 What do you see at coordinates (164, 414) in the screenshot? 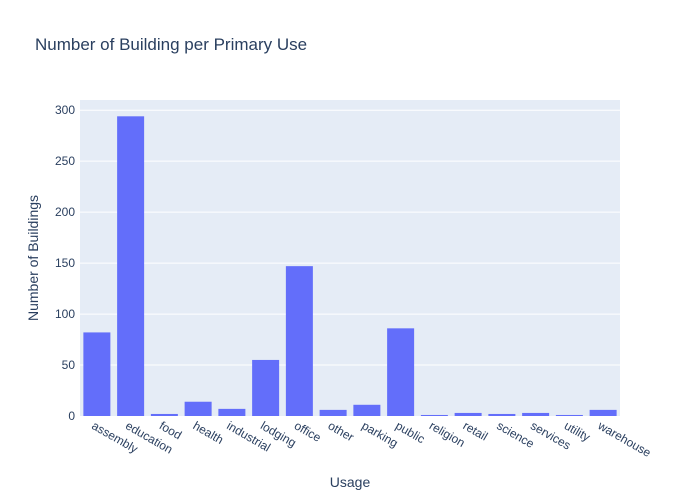
I see `bar-food` at bounding box center [164, 414].